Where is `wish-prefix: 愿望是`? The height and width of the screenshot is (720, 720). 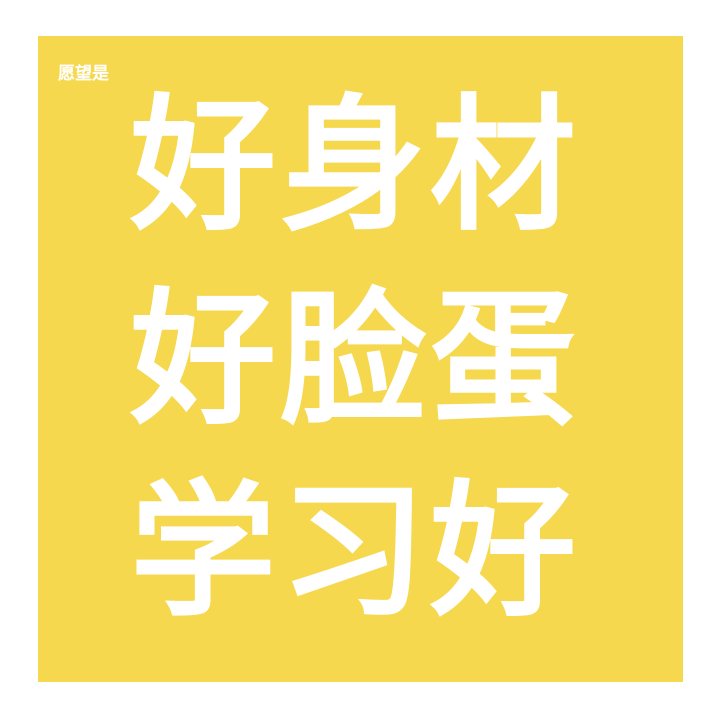 wish-prefix: 愿望是 is located at coordinates (83, 74).